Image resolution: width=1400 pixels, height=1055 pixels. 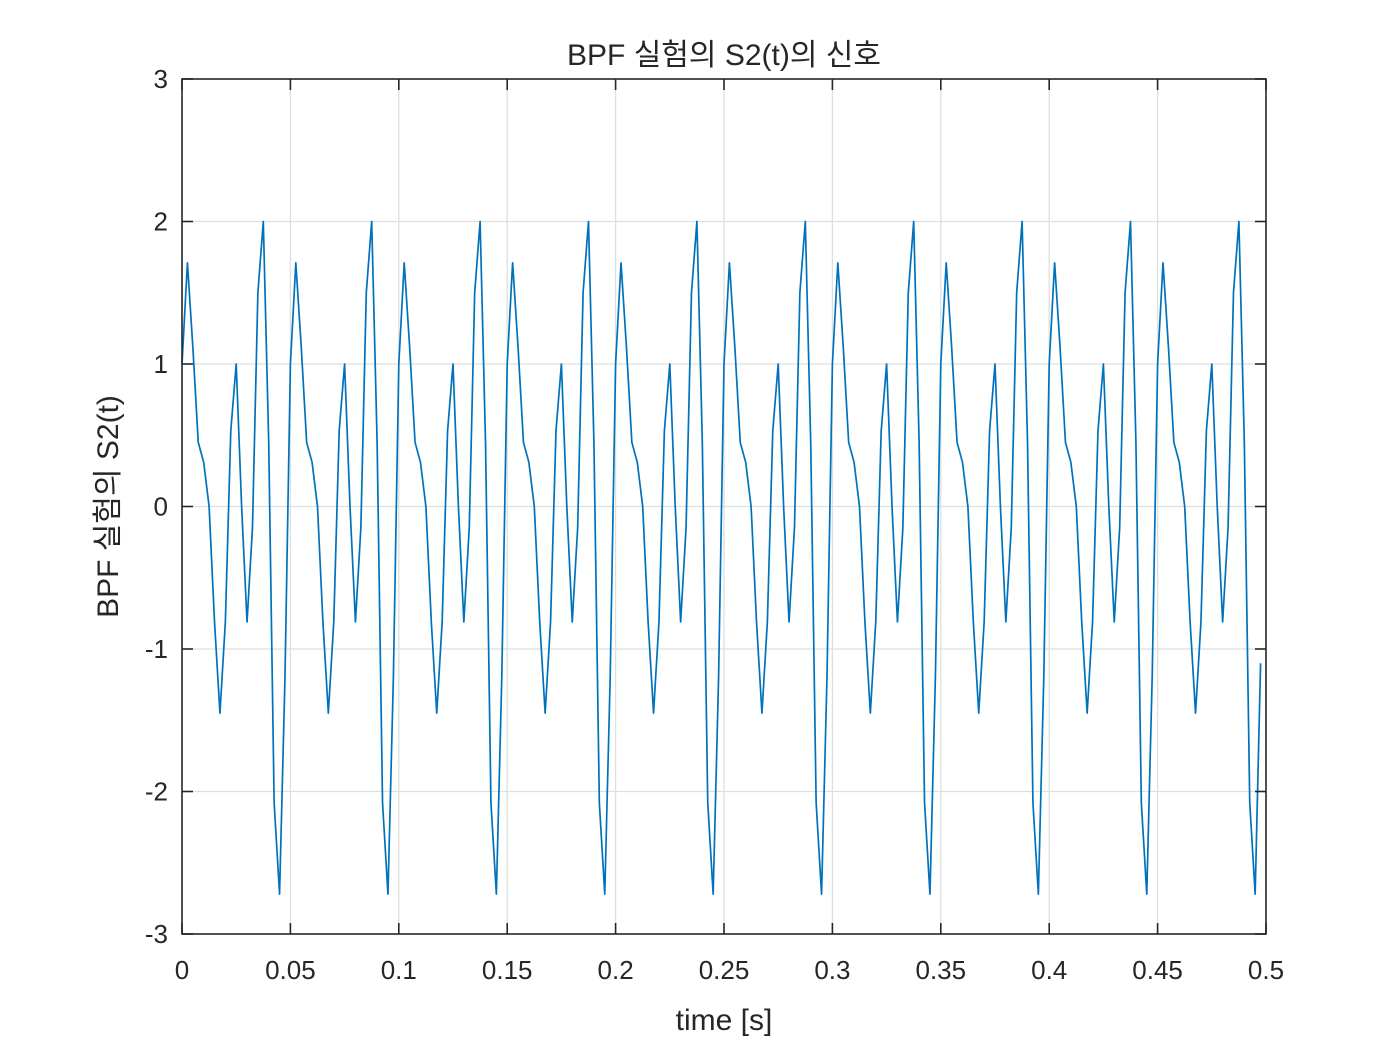 I want to click on x-tick-label: 0, so click(x=182, y=970).